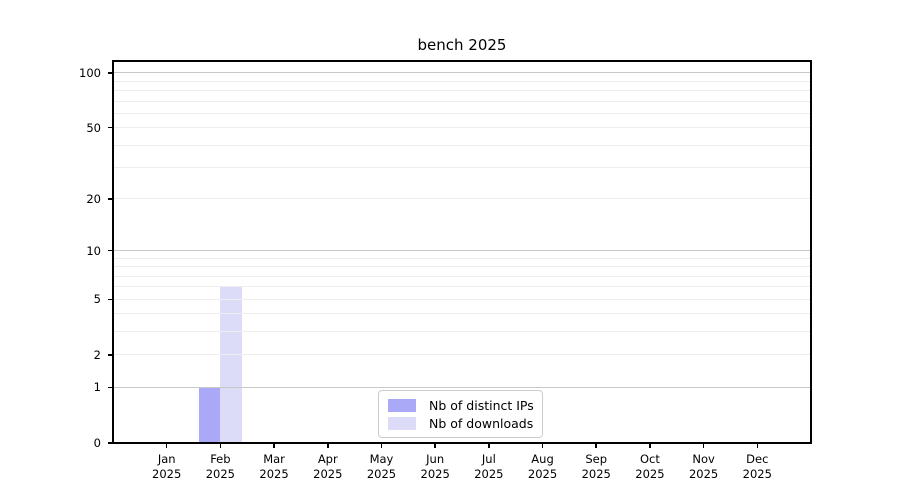  What do you see at coordinates (650, 466) in the screenshot?
I see `x-tick-label: Oct 2025` at bounding box center [650, 466].